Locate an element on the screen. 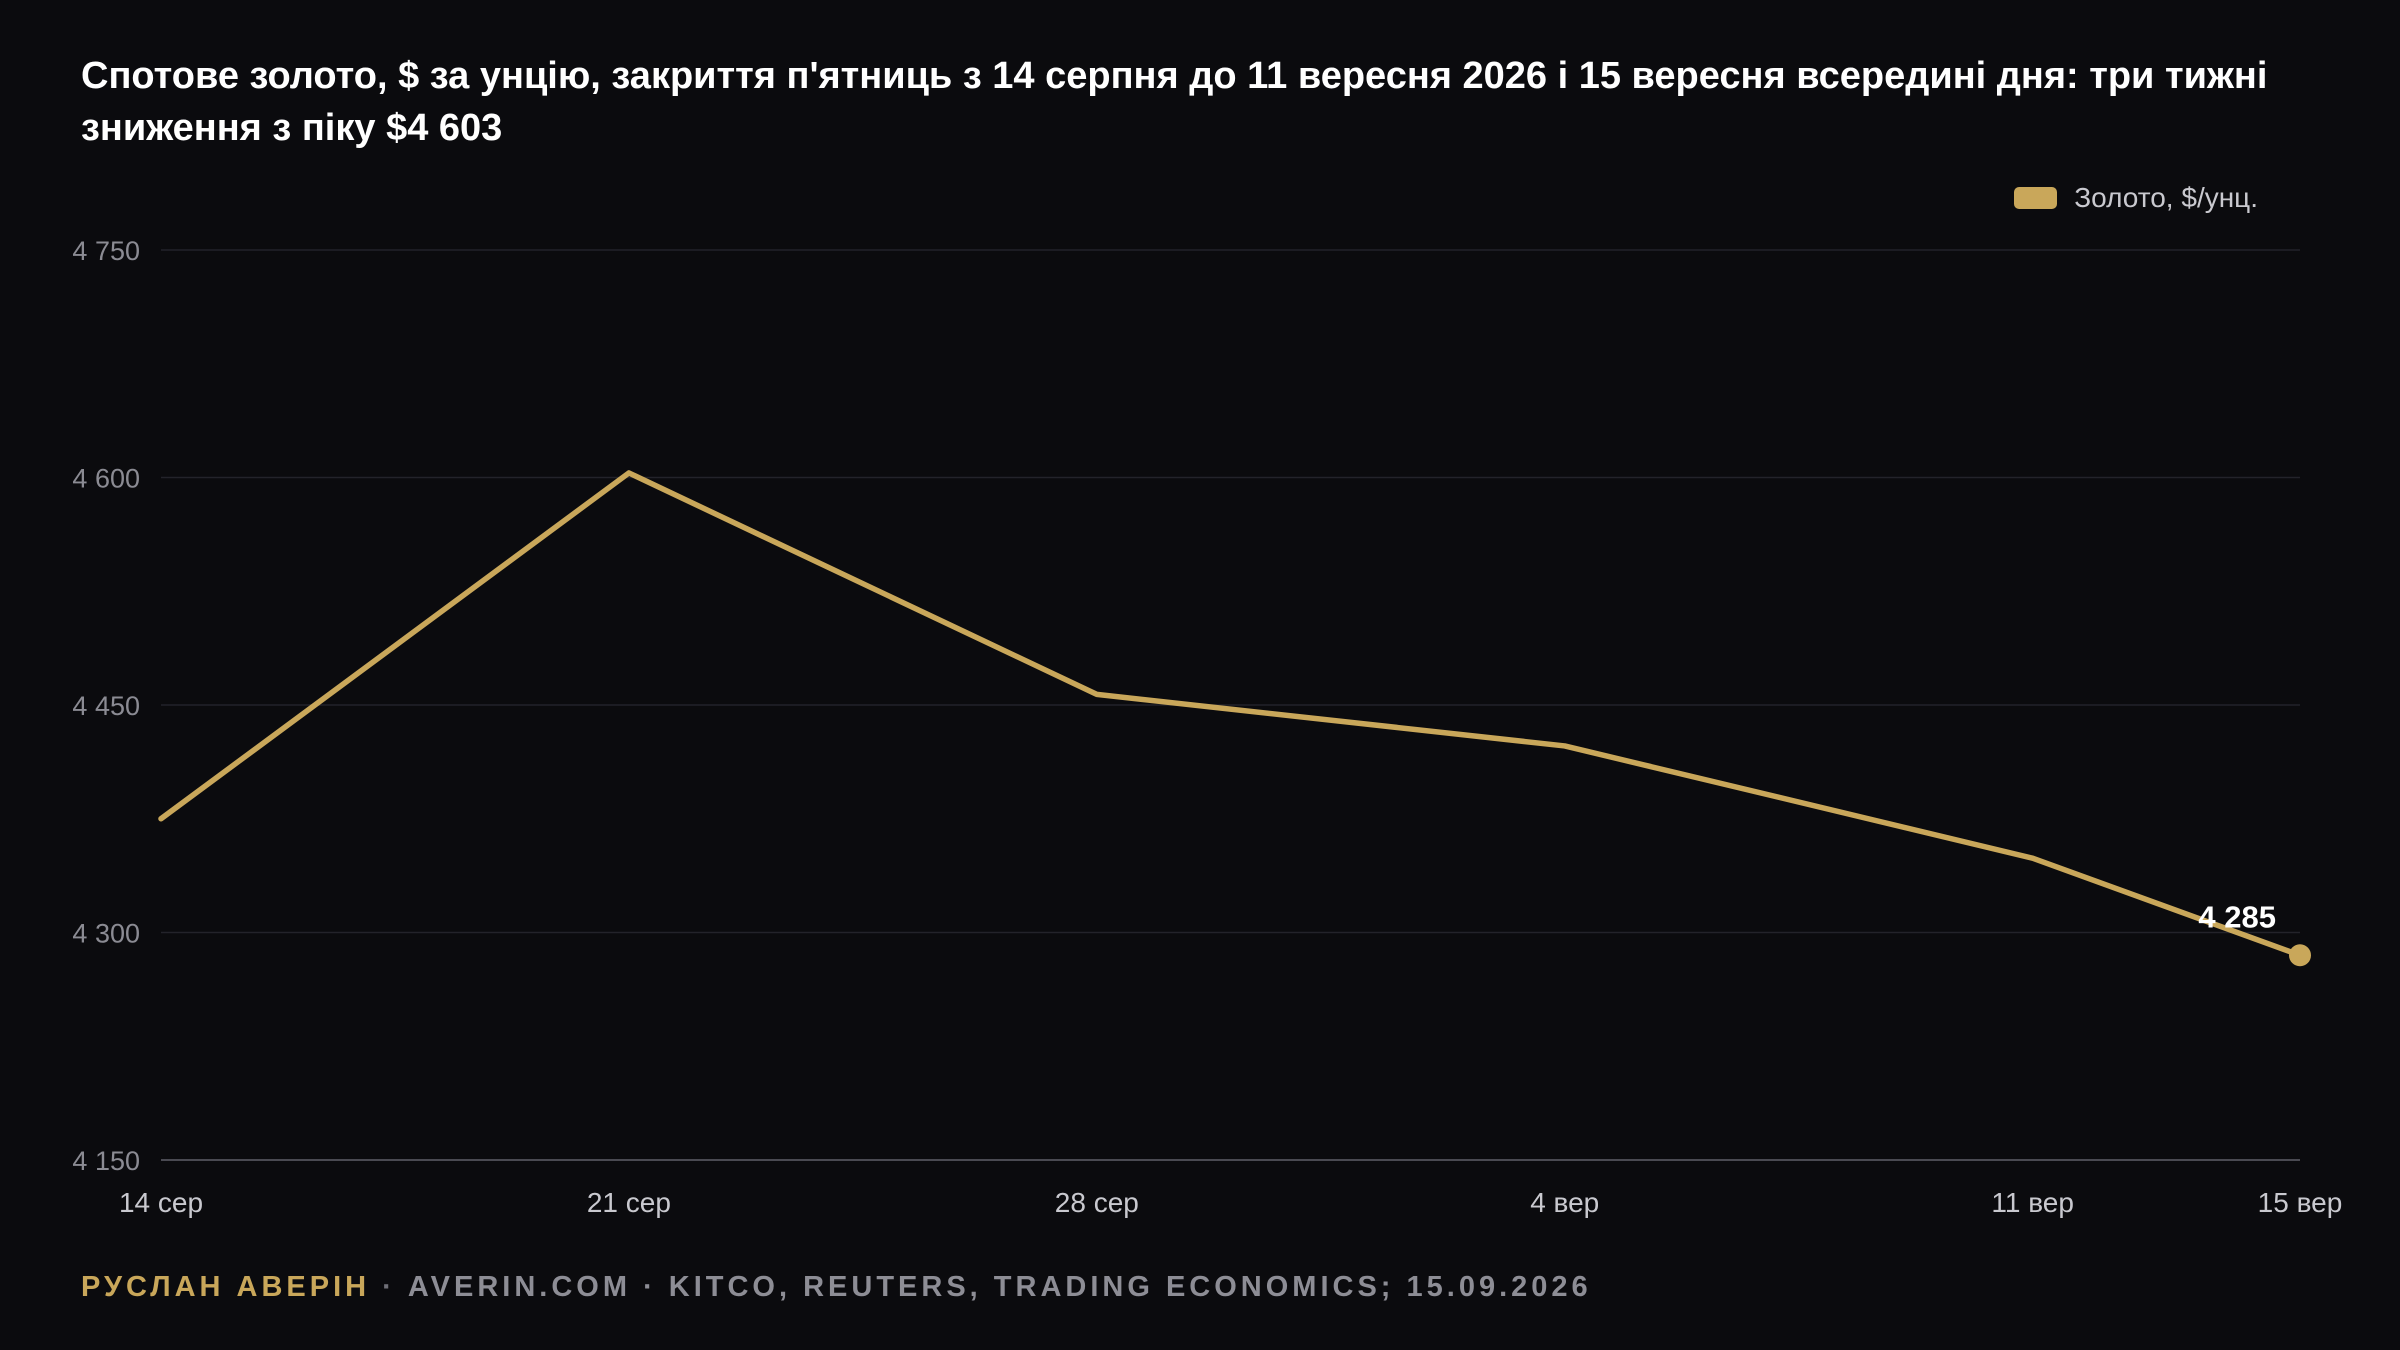 This screenshot has width=2400, height=1350. y-axis: 4 150 4 300 4 450 4 600 4 750 is located at coordinates (106, 706).